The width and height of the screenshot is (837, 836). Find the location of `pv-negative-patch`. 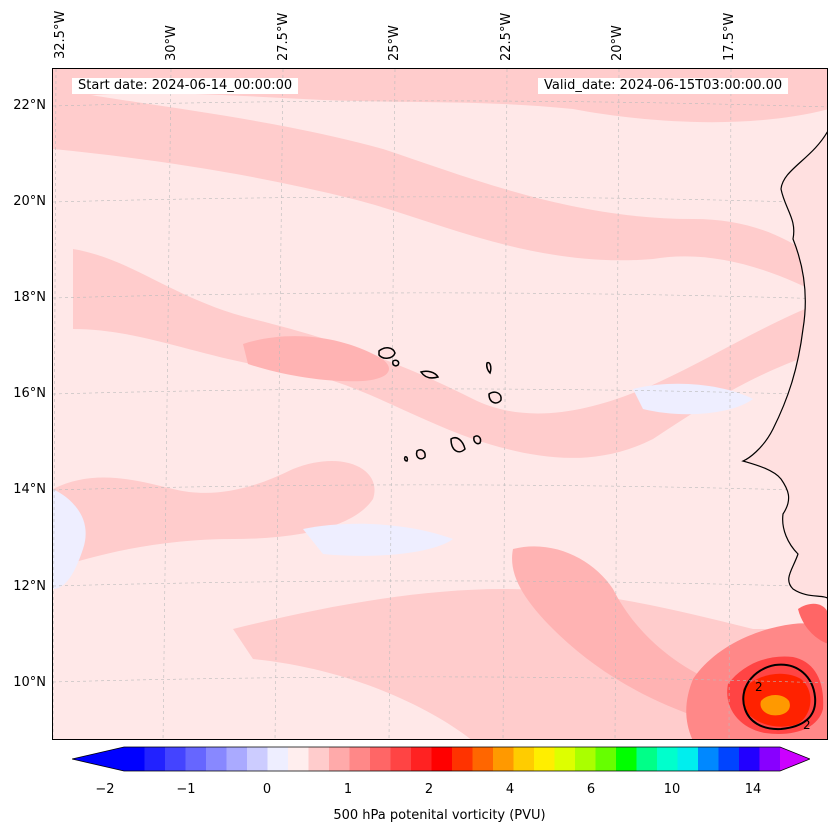

pv-negative-patch is located at coordinates (69, 539).